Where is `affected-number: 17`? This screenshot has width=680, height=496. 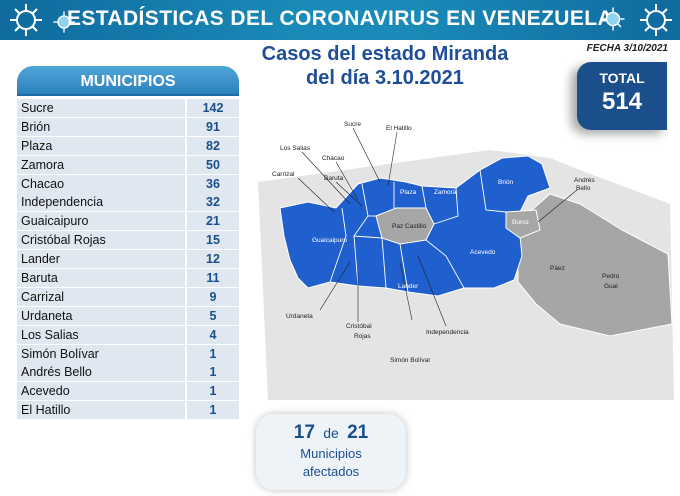 affected-number: 17 is located at coordinates (304, 432).